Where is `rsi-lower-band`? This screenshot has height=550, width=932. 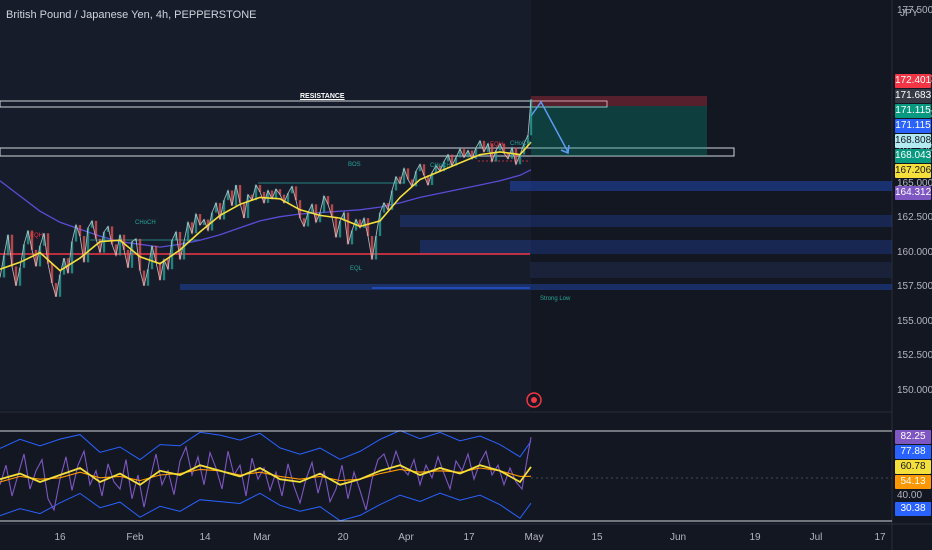 rsi-lower-band is located at coordinates (266, 507).